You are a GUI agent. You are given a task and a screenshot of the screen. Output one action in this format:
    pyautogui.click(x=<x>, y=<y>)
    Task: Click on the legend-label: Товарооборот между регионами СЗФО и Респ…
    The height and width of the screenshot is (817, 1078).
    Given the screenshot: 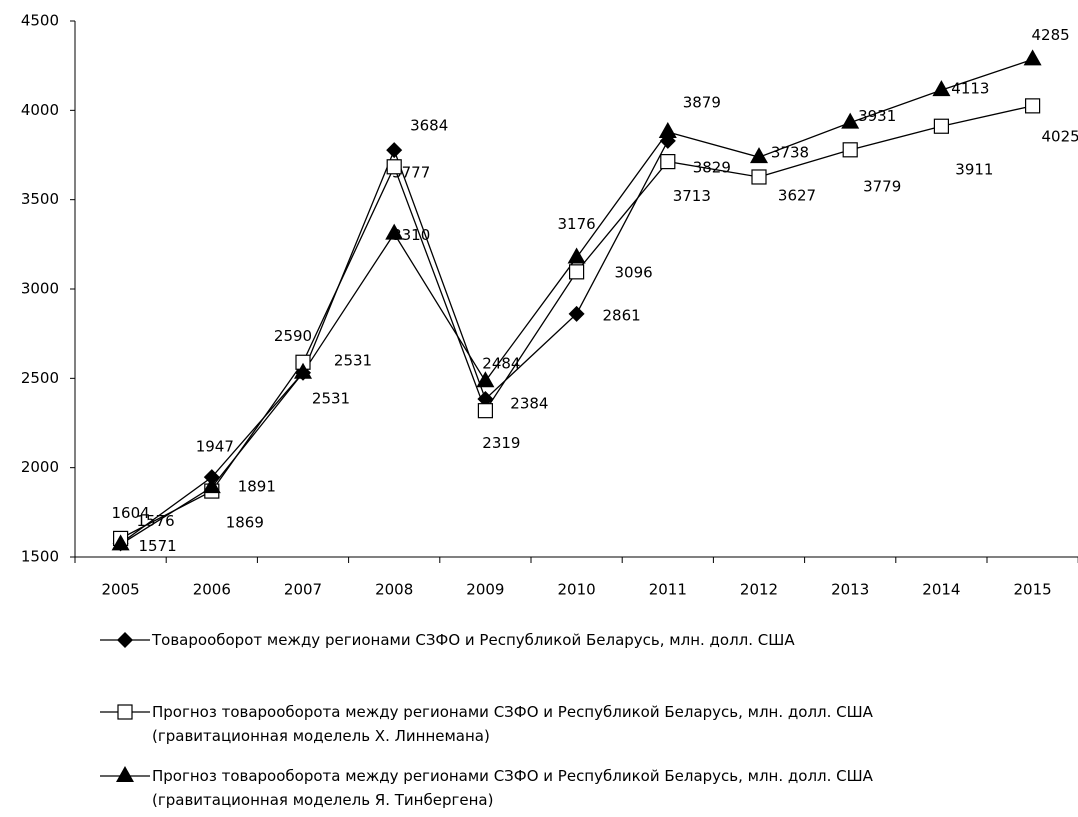 What is the action you would take?
    pyautogui.click(x=473, y=640)
    